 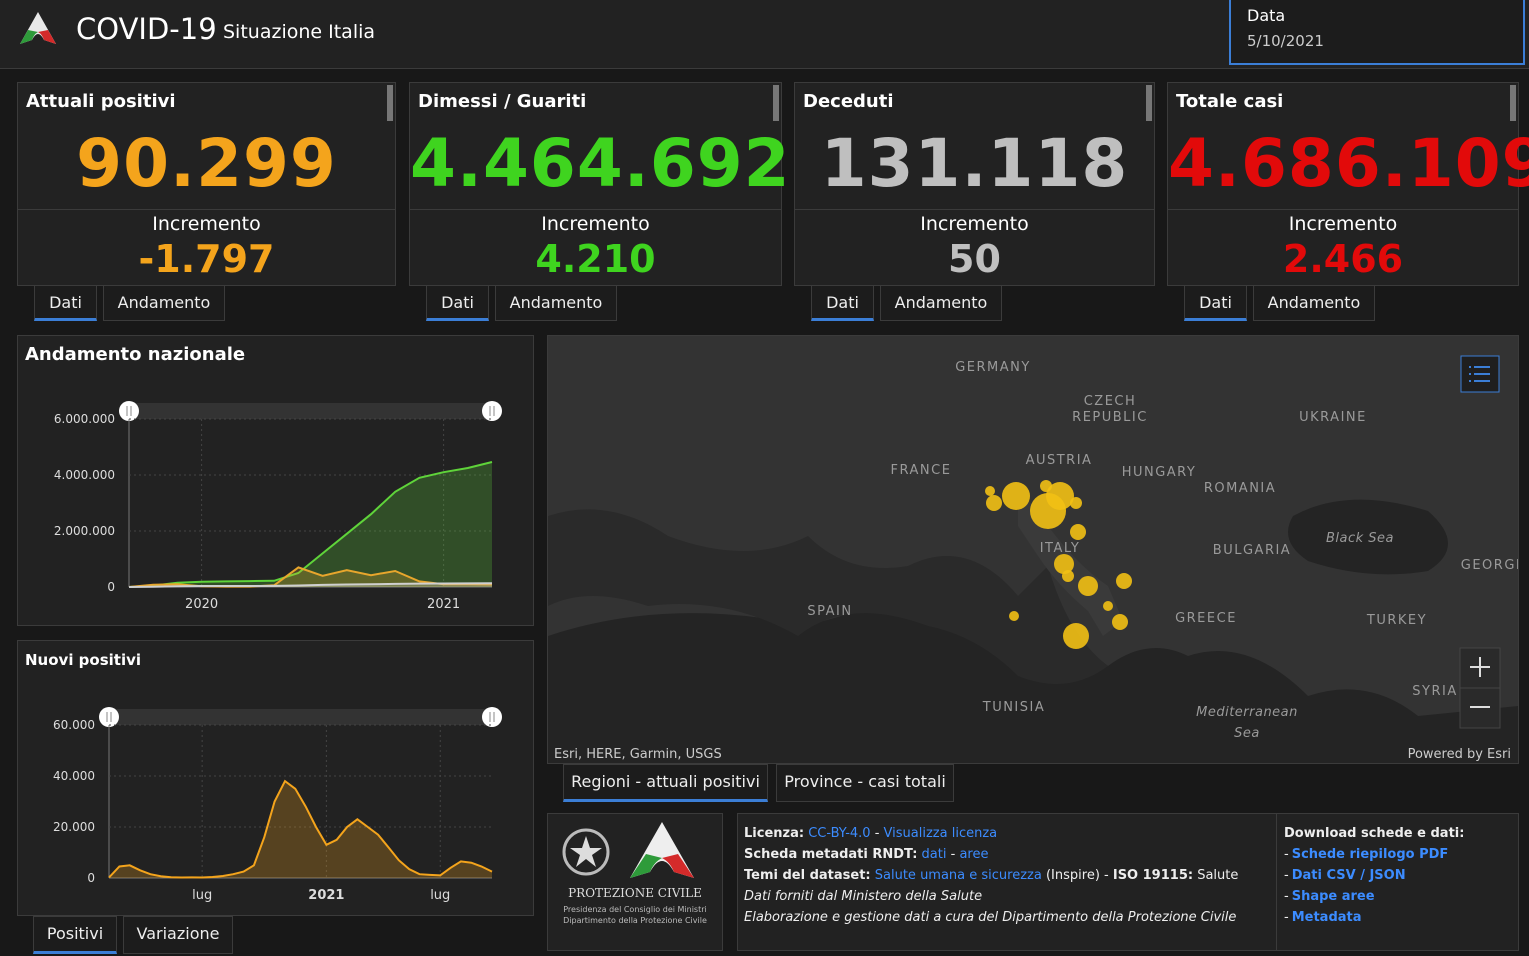 What do you see at coordinates (1252, 550) in the screenshot?
I see `map-label: BULGARIA` at bounding box center [1252, 550].